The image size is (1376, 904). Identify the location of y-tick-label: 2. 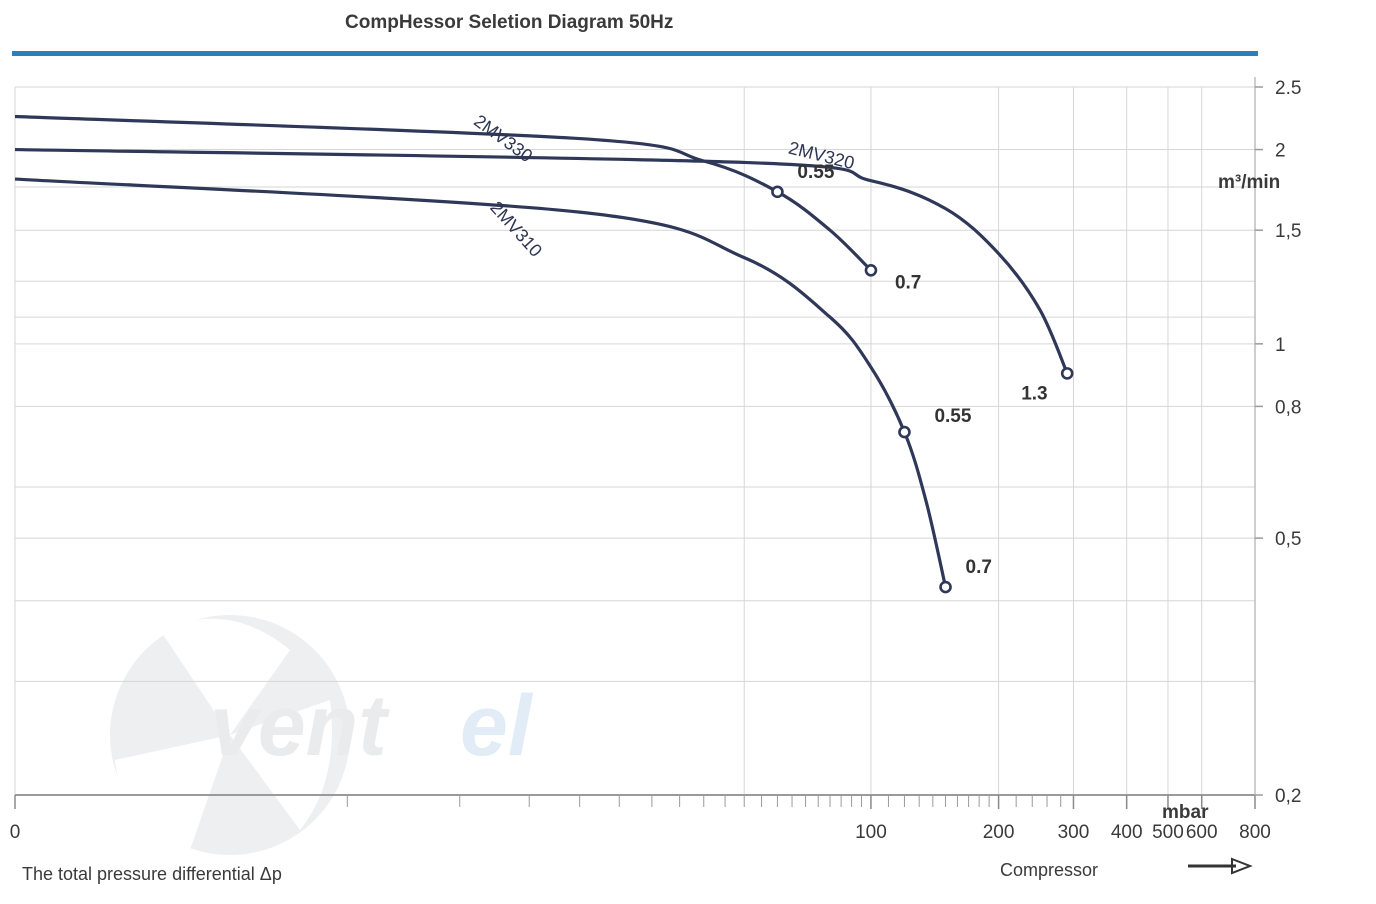
(1280, 151).